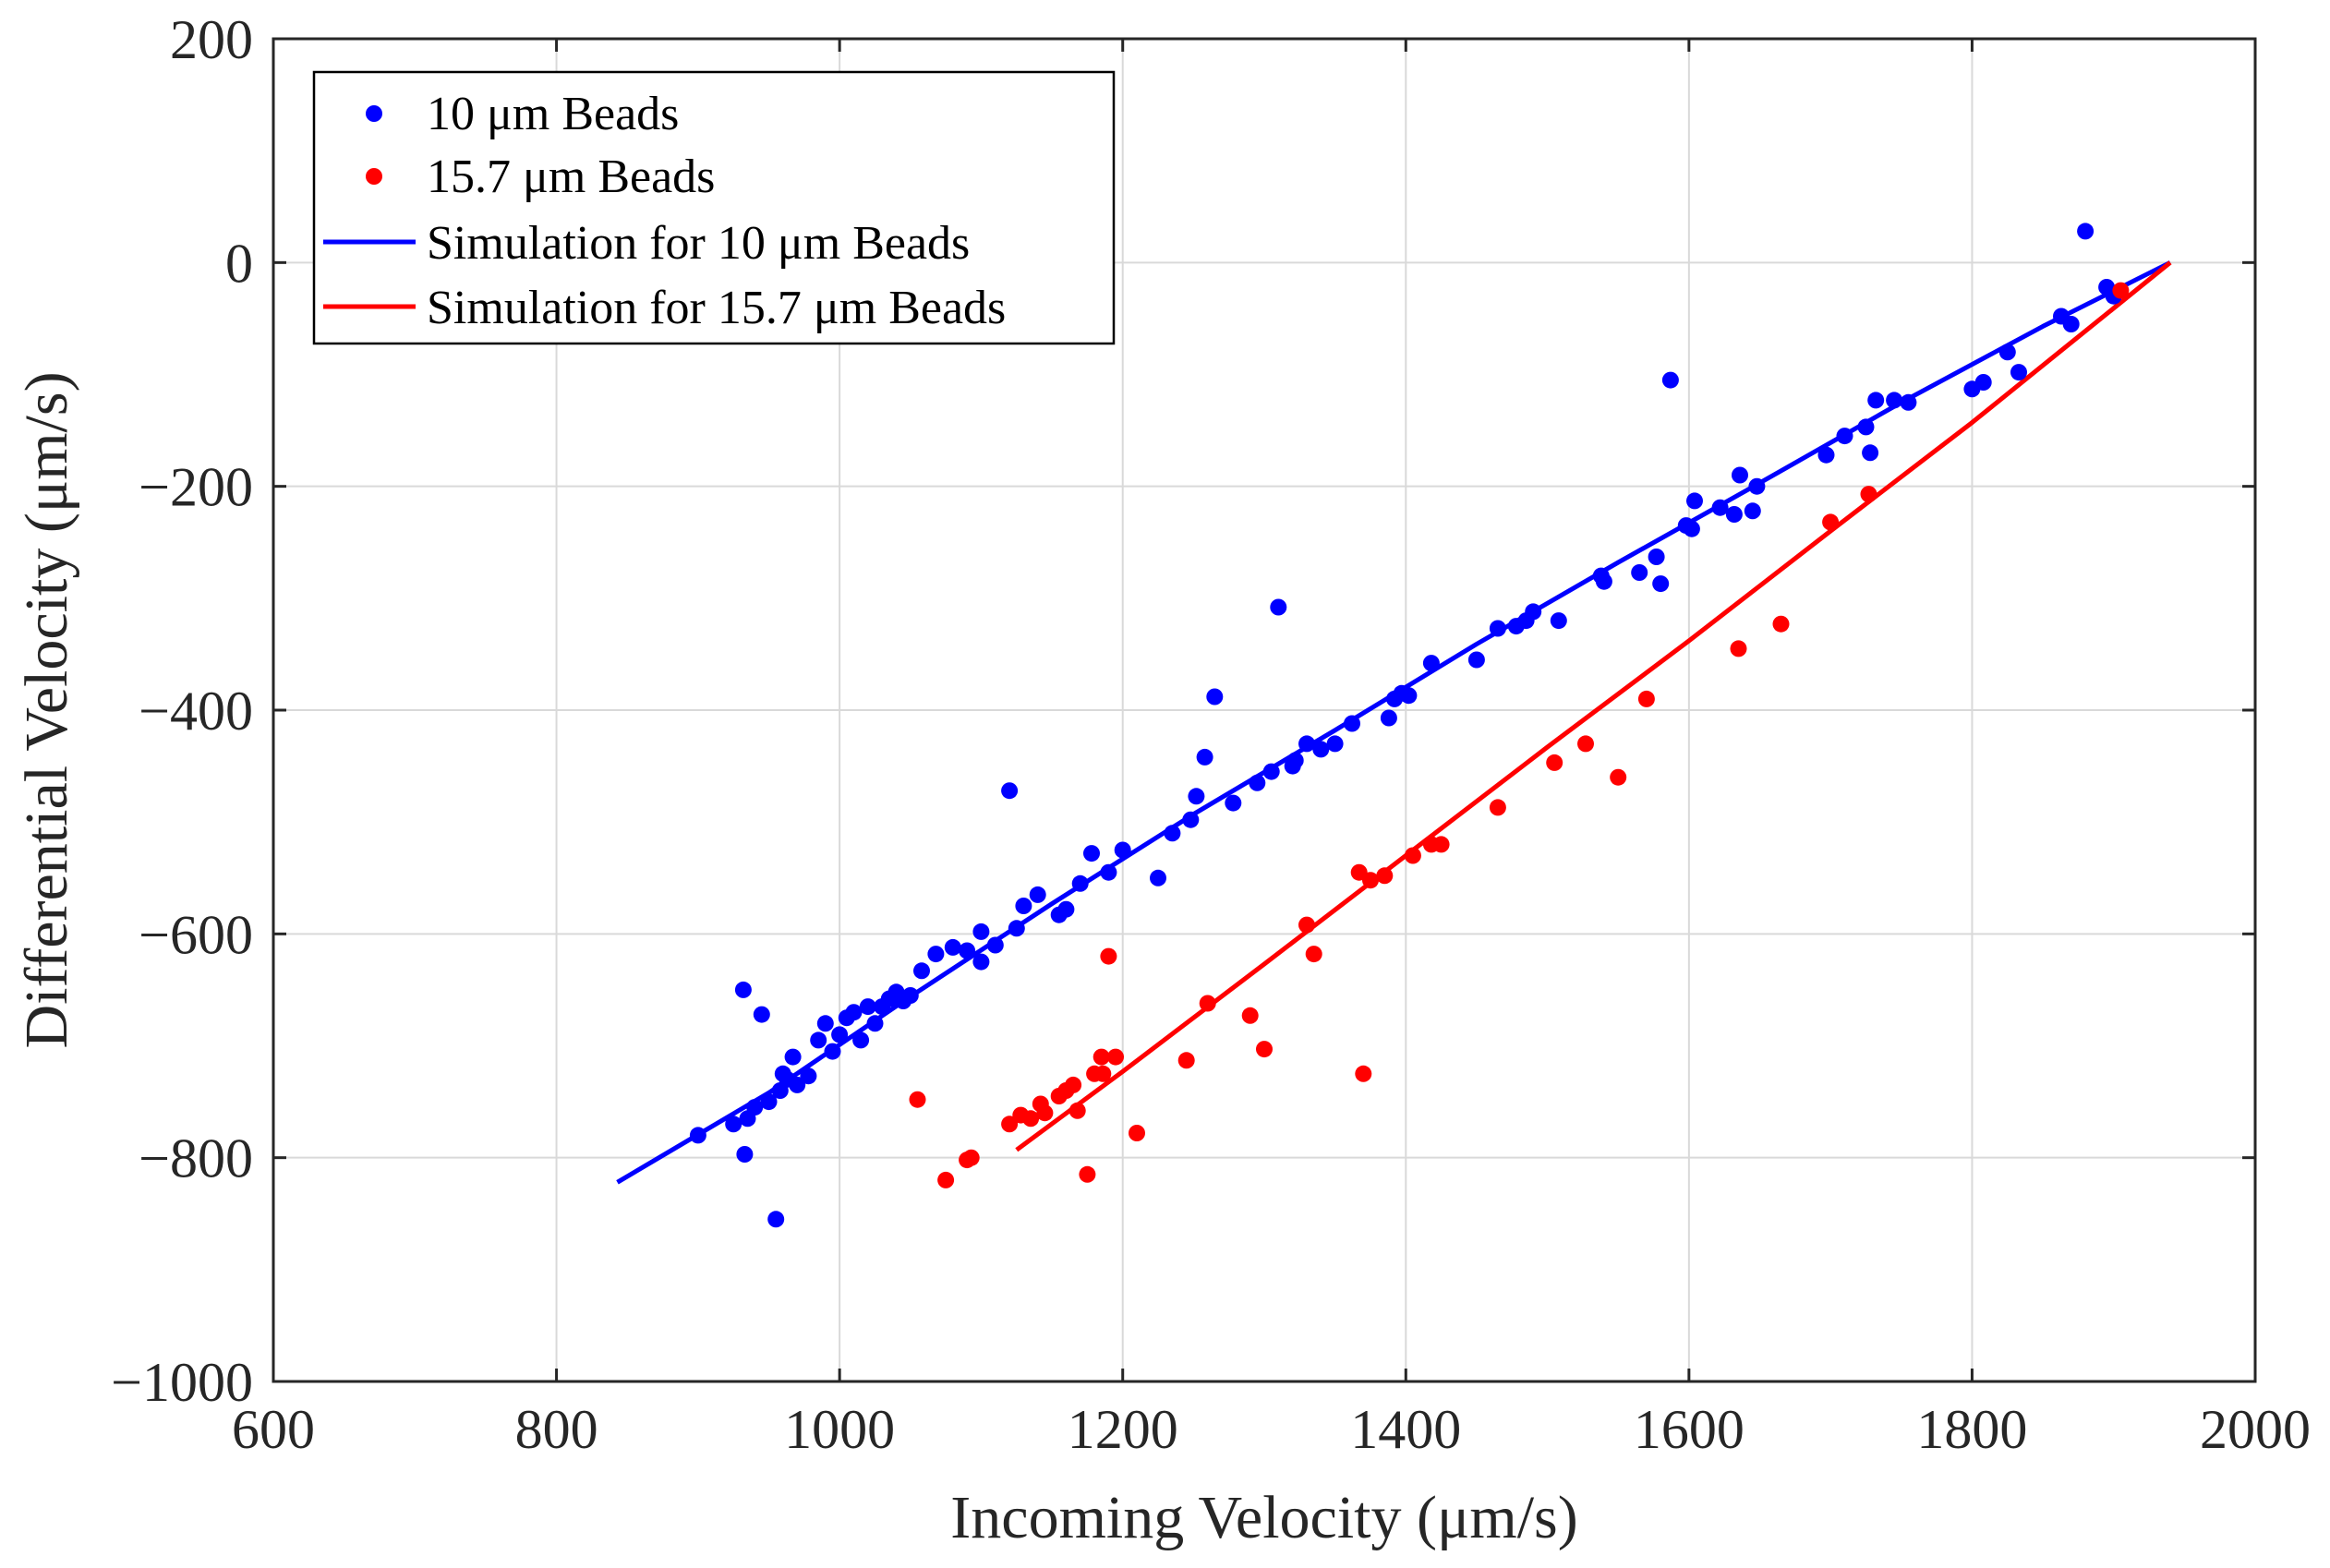 This screenshot has width=2330, height=1568. What do you see at coordinates (239, 264) in the screenshot?
I see `y-tick-label: 0` at bounding box center [239, 264].